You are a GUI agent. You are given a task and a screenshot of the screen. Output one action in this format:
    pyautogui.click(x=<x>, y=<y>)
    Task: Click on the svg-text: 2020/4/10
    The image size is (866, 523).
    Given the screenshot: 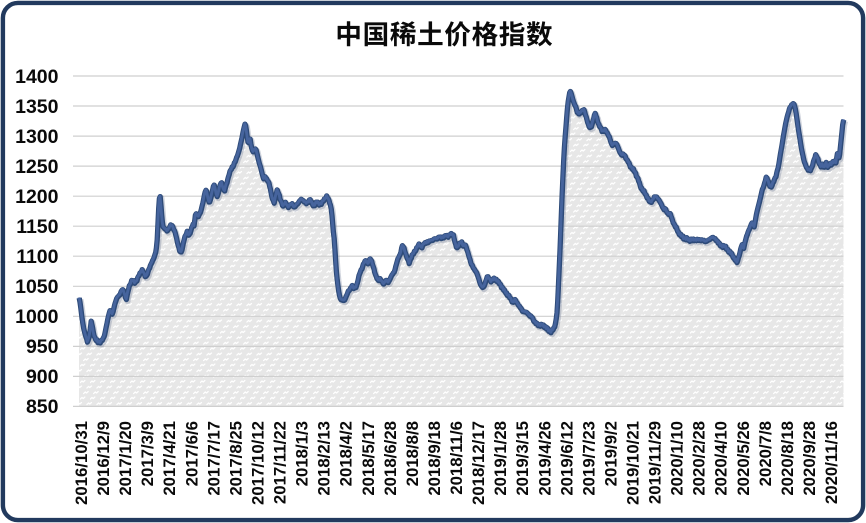 What is the action you would take?
    pyautogui.click(x=721, y=458)
    